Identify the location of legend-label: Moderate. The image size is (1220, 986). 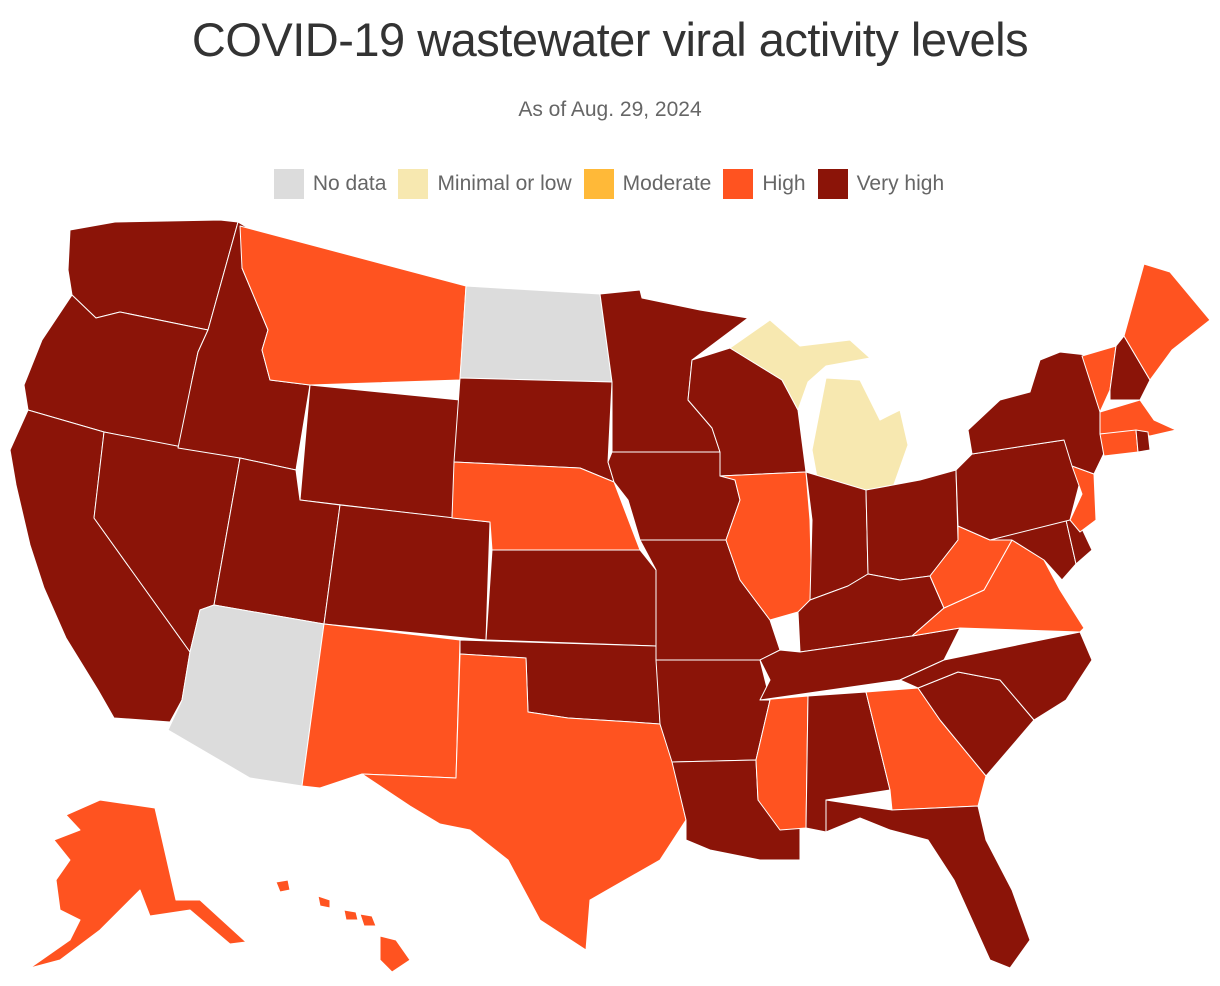
(667, 183).